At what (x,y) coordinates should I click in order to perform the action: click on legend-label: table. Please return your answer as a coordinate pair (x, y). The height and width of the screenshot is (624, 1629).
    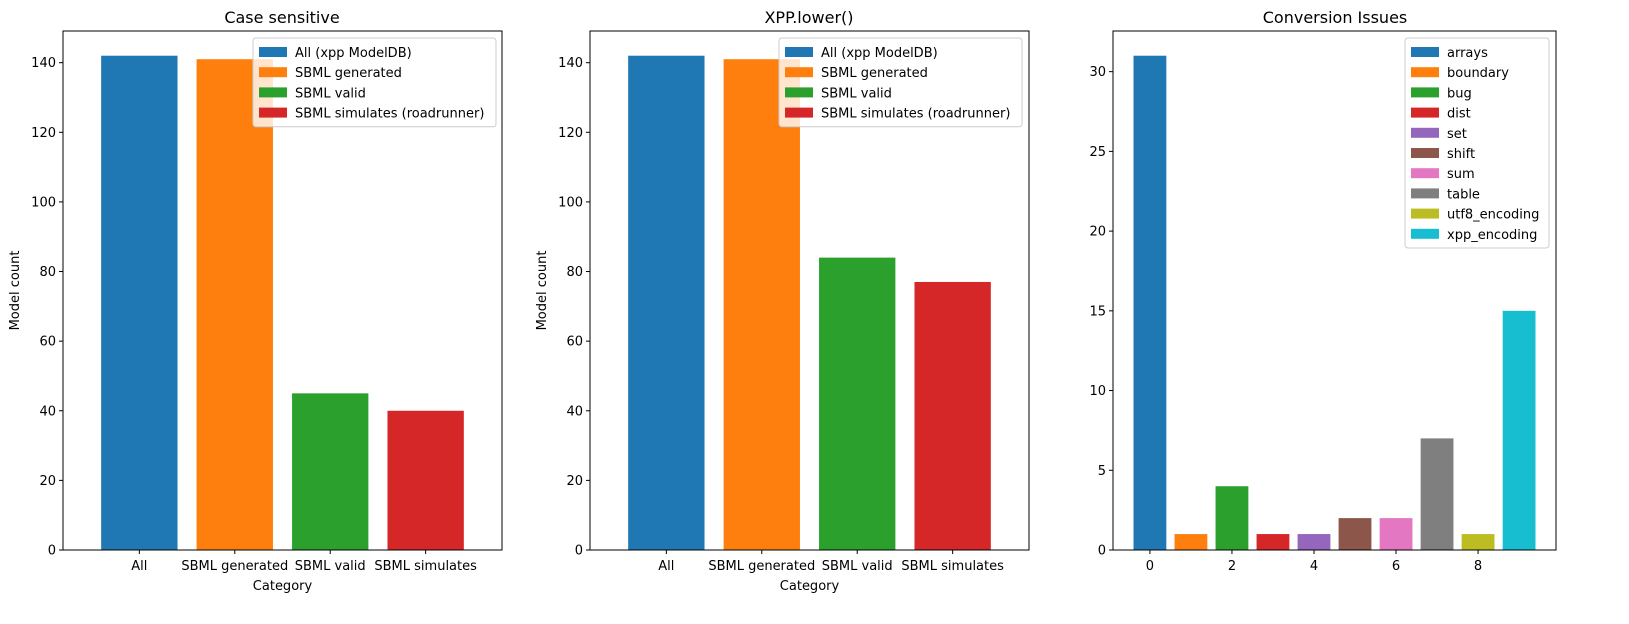
    Looking at the image, I should click on (1463, 194).